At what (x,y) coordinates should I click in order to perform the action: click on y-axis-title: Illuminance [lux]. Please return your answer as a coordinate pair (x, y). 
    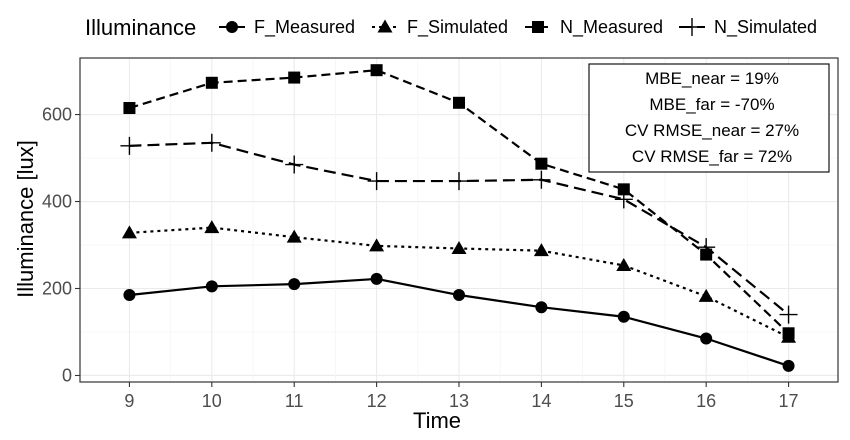
    Looking at the image, I should click on (25, 219).